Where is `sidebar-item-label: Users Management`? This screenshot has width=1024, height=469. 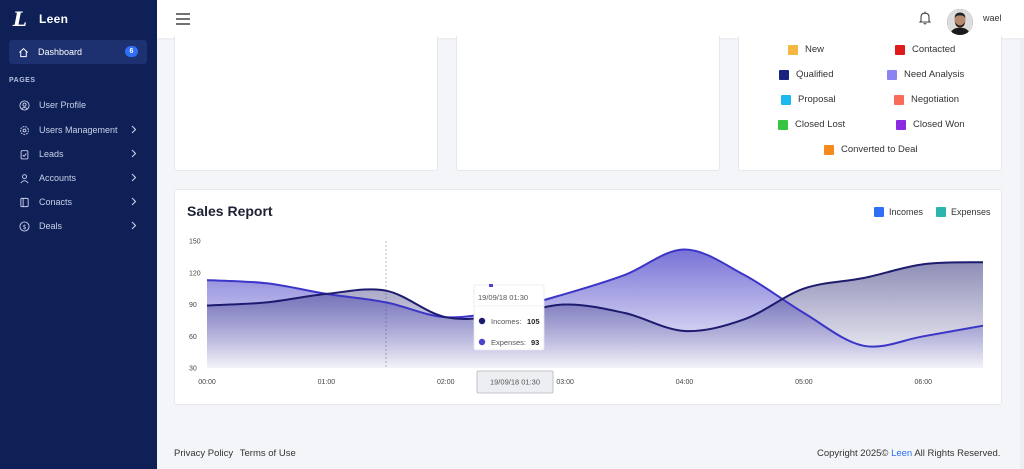 sidebar-item-label: Users Management is located at coordinates (78, 130).